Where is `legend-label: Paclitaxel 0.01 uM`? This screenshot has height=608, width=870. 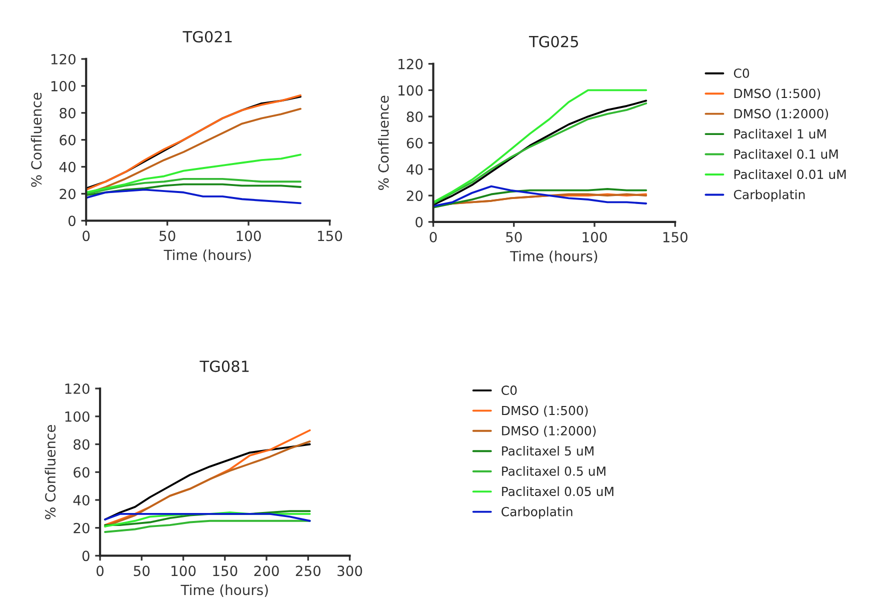 legend-label: Paclitaxel 0.01 uM is located at coordinates (790, 174).